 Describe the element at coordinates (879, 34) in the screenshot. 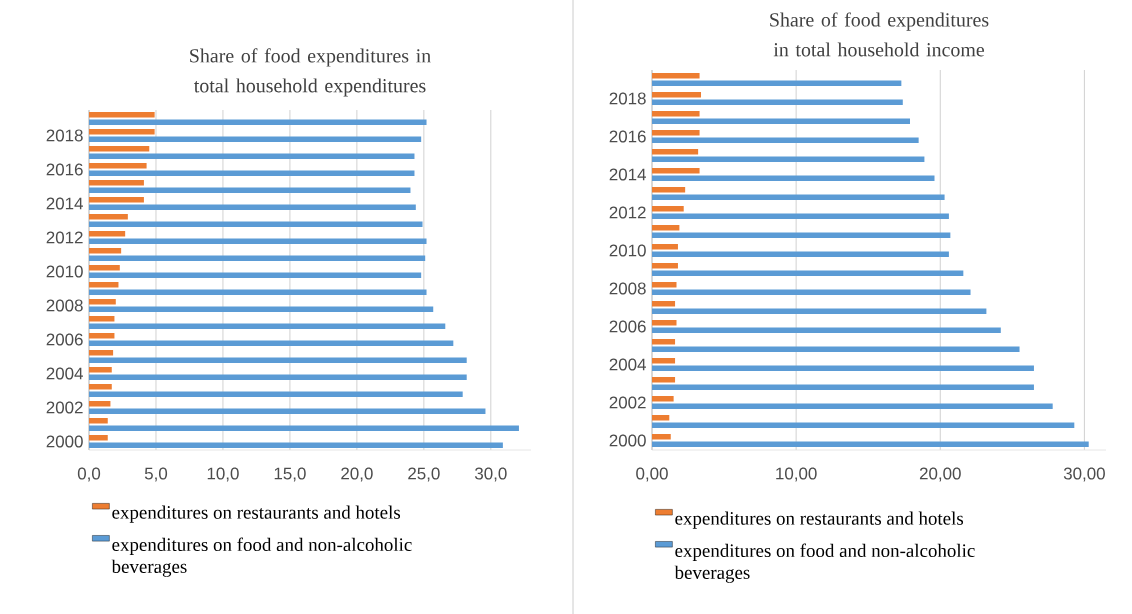

I see `chart-title: Share of food expenditures in total household income` at that location.